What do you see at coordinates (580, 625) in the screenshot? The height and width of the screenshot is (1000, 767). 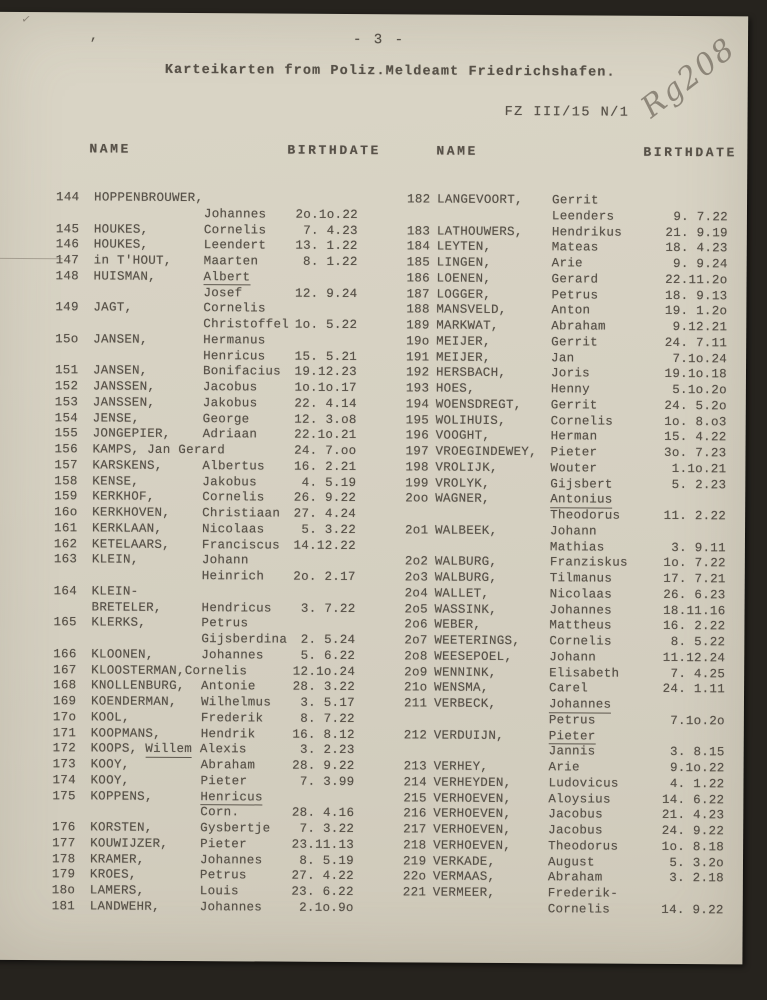 I see `entry-givenname: Mattheus` at bounding box center [580, 625].